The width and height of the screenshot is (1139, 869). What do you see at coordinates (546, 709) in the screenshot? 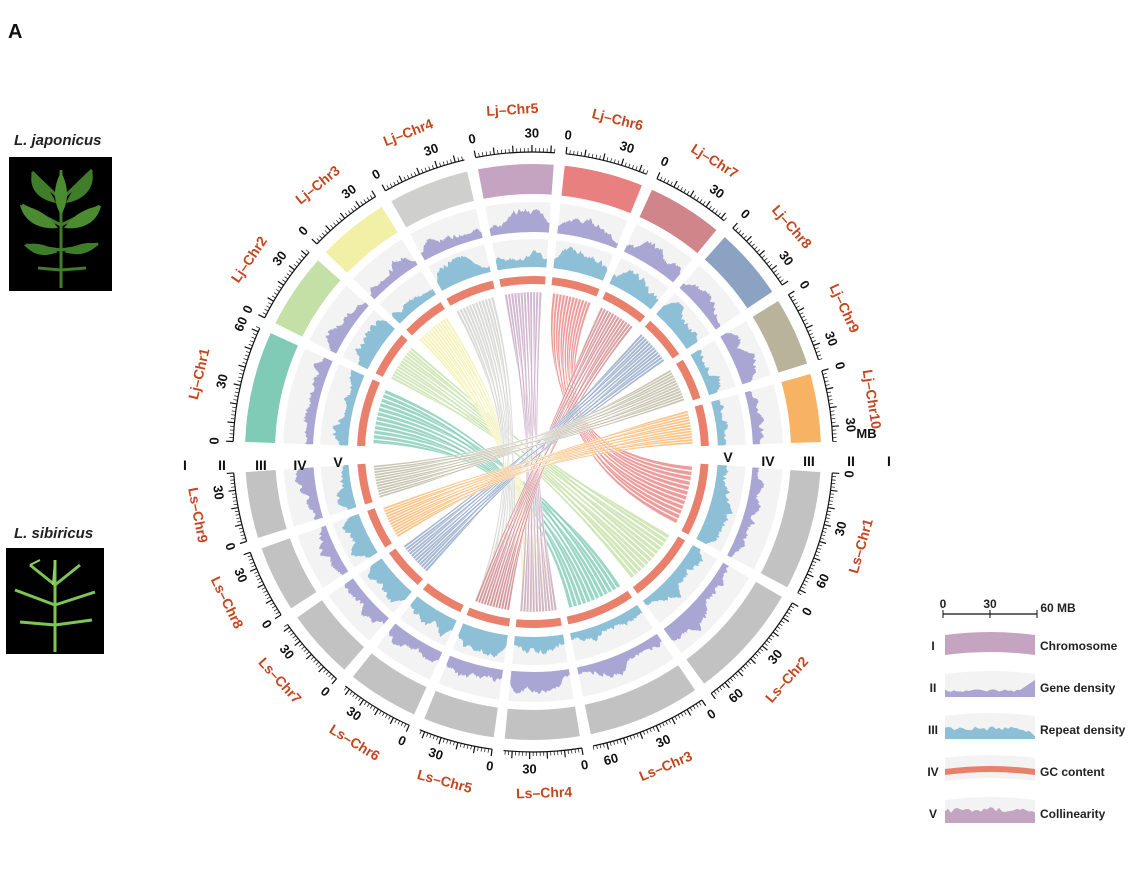
I see `chromosome-ls-chr4: 0 30 Ls–Chr4` at bounding box center [546, 709].